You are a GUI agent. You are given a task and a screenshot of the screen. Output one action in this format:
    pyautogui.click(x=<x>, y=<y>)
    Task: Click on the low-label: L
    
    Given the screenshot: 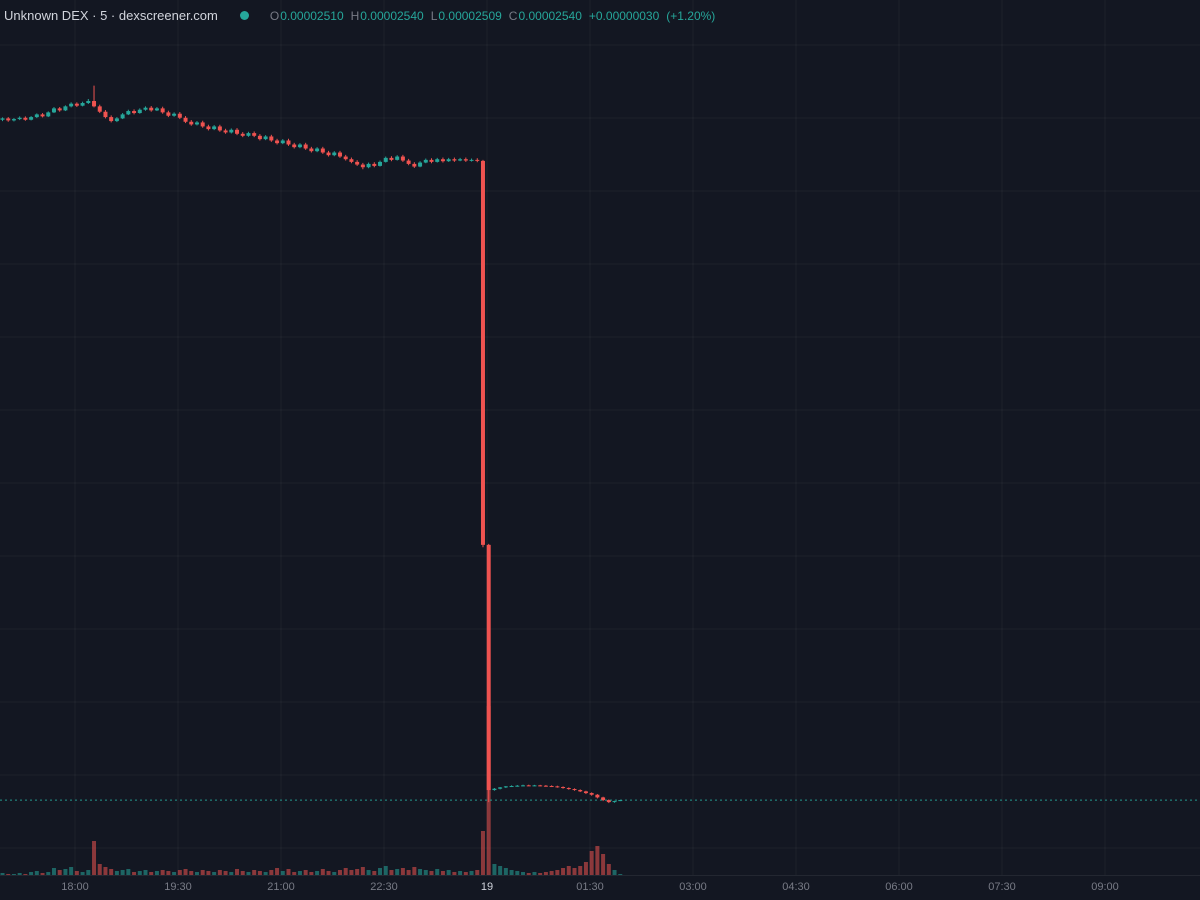 What is the action you would take?
    pyautogui.click(x=434, y=15)
    